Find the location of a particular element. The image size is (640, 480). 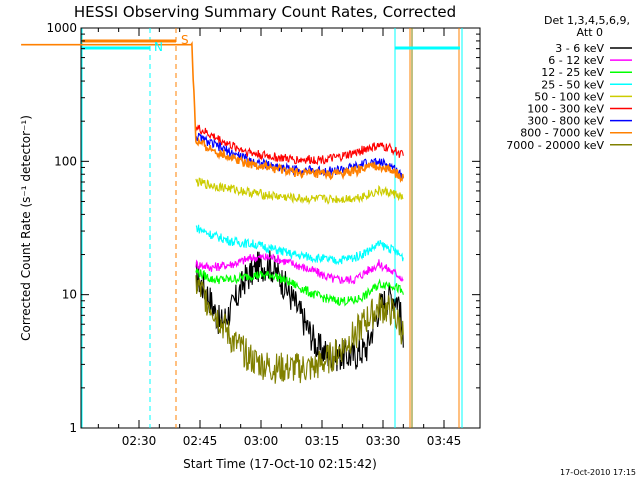

legend-header-2: Att 0 is located at coordinates (590, 32).